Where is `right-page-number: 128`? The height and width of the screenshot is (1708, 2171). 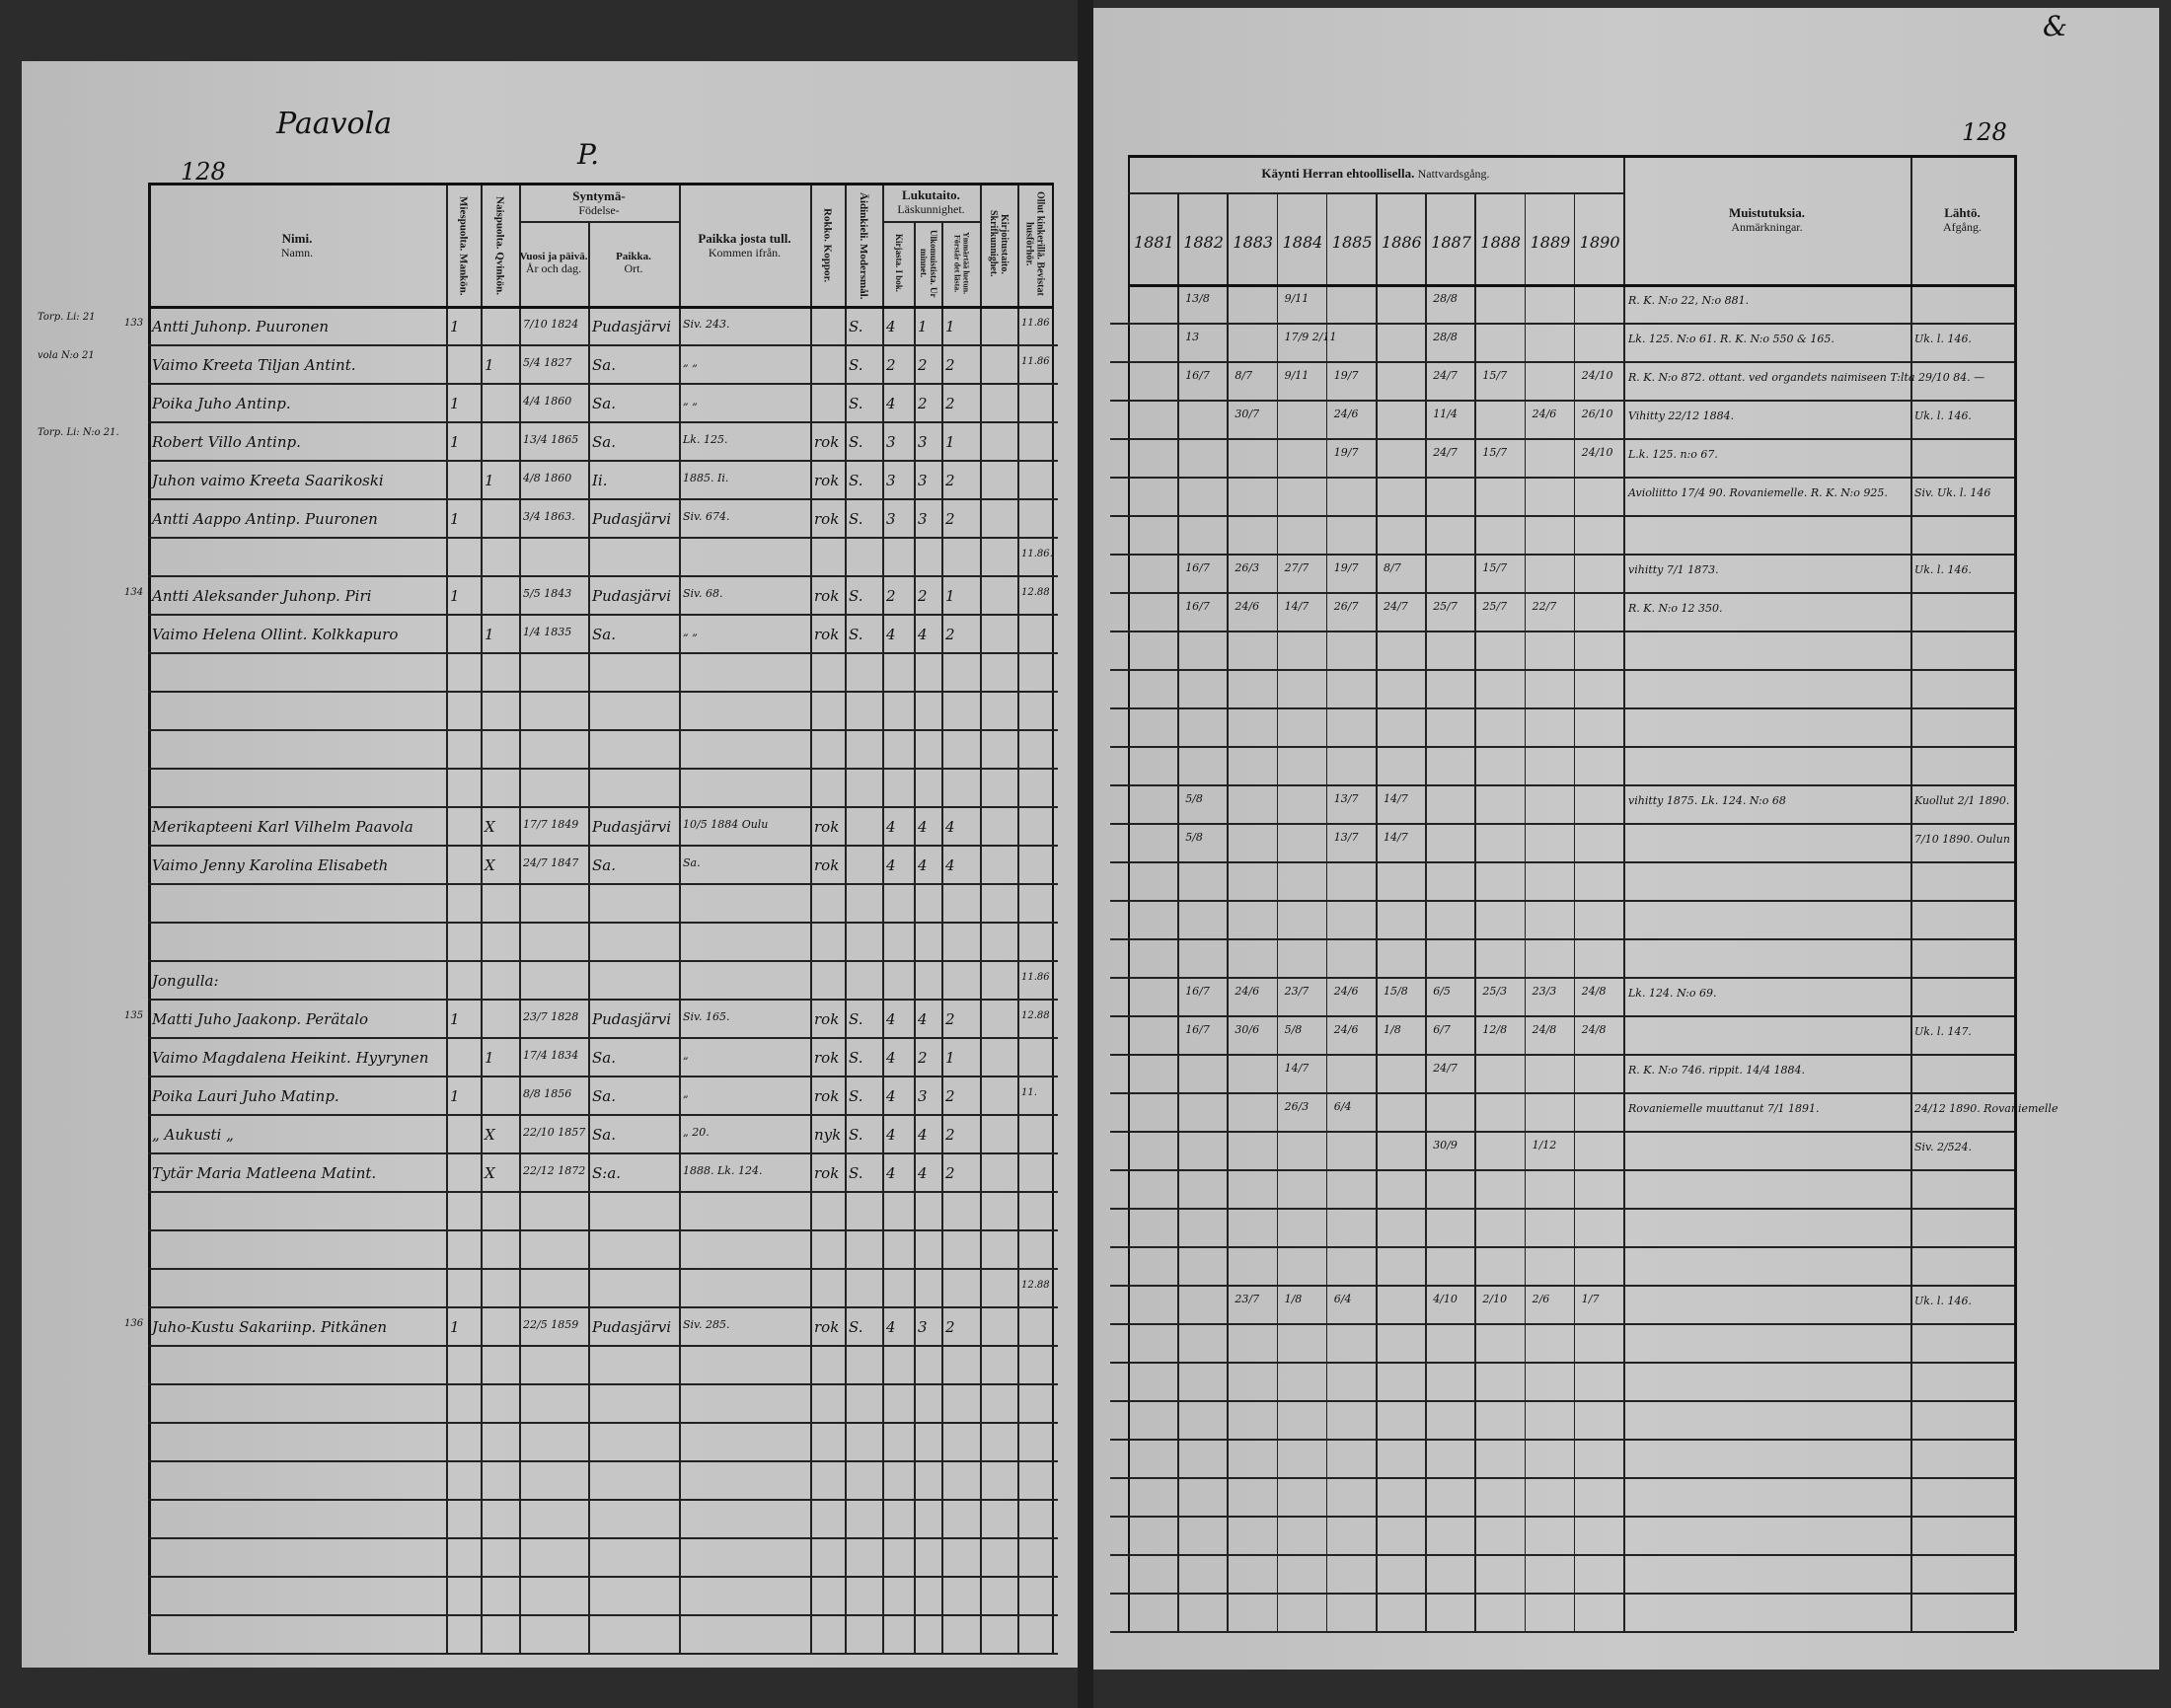 right-page-number: 128 is located at coordinates (1984, 132).